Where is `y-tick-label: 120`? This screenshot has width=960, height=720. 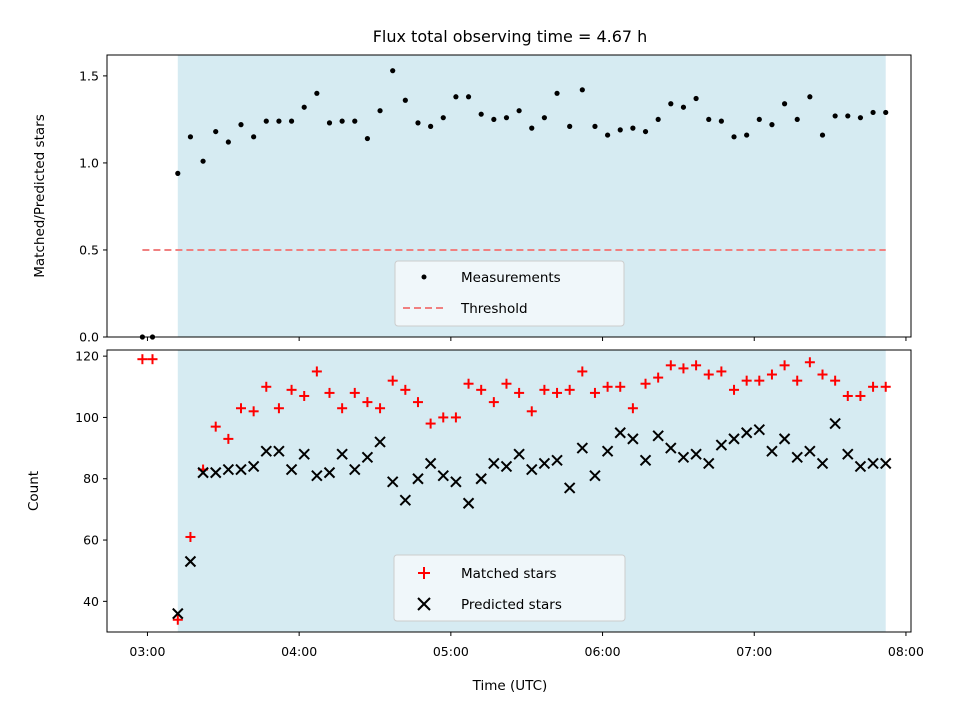
y-tick-label: 120 is located at coordinates (87, 356).